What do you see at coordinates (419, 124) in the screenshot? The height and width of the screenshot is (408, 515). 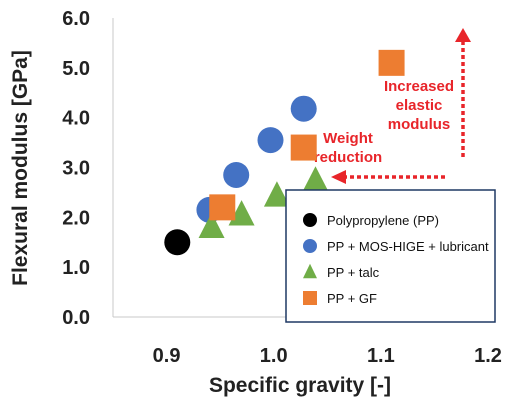 I see `annotation-modulus: modulus` at bounding box center [419, 124].